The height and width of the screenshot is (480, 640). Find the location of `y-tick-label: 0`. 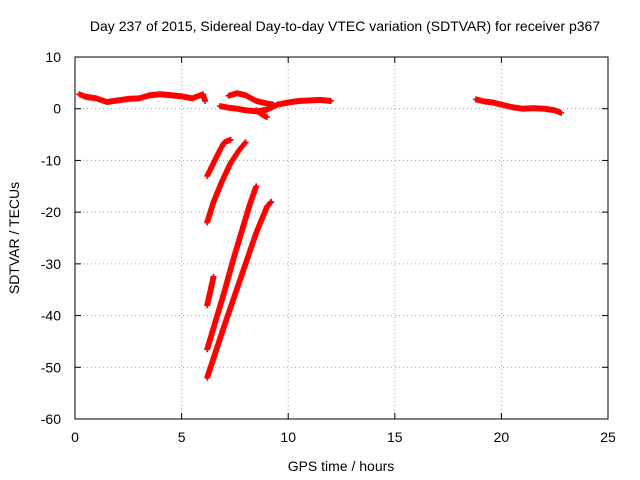

y-tick-label: 0 is located at coordinates (57, 109).